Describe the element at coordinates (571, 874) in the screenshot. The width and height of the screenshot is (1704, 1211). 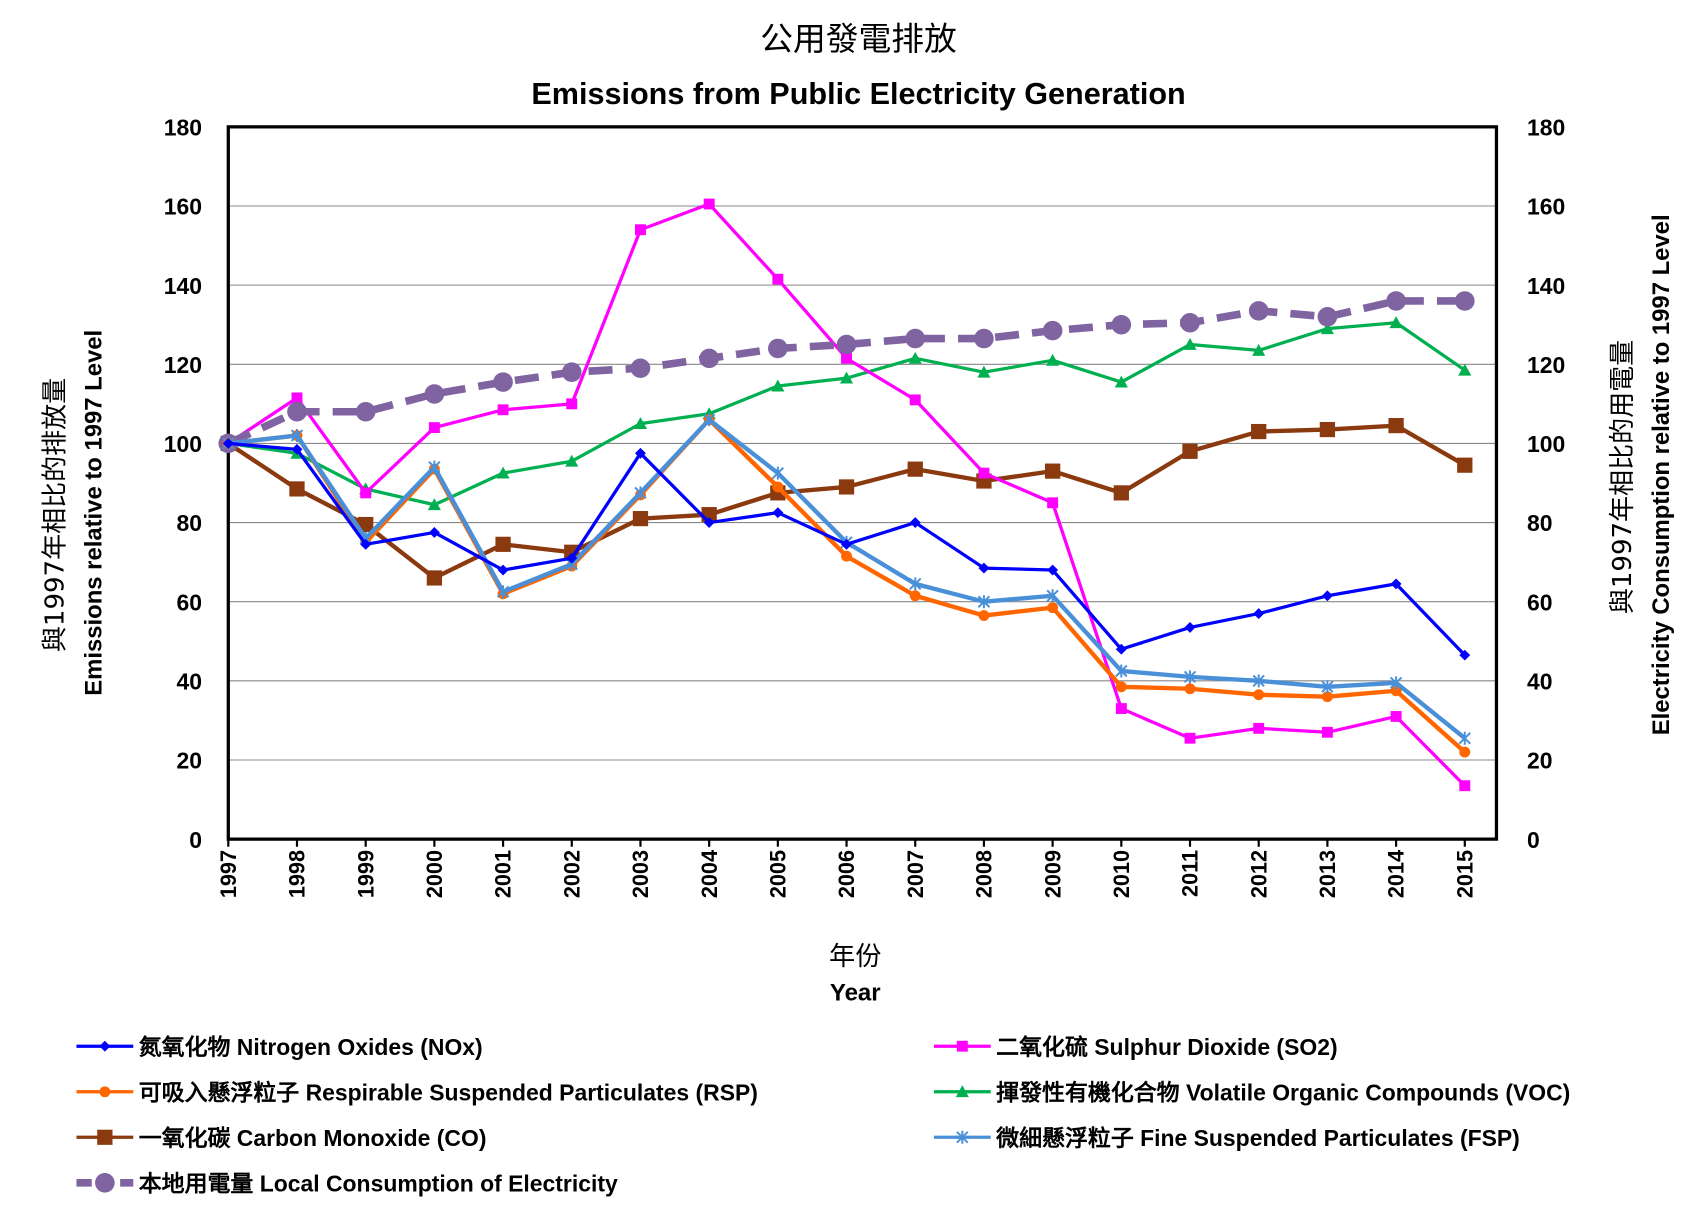
I see `x-tick-label: 2002` at that location.